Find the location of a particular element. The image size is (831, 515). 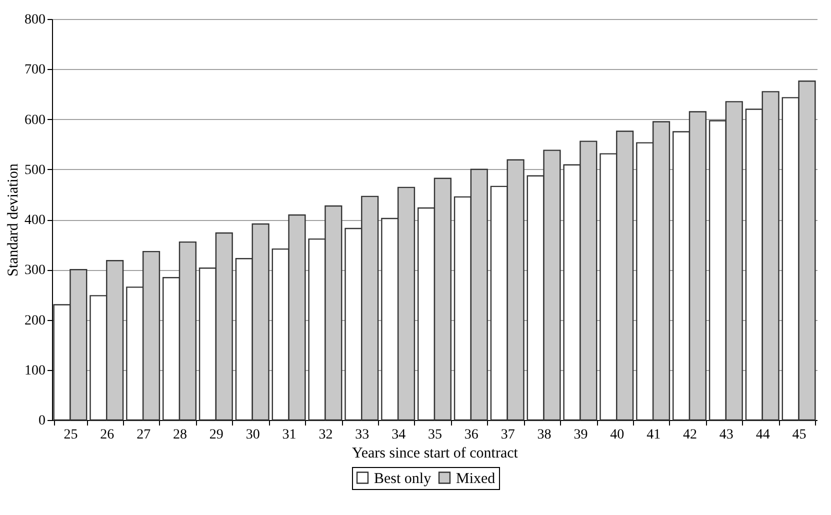

x-tick-label: 42 is located at coordinates (690, 435).